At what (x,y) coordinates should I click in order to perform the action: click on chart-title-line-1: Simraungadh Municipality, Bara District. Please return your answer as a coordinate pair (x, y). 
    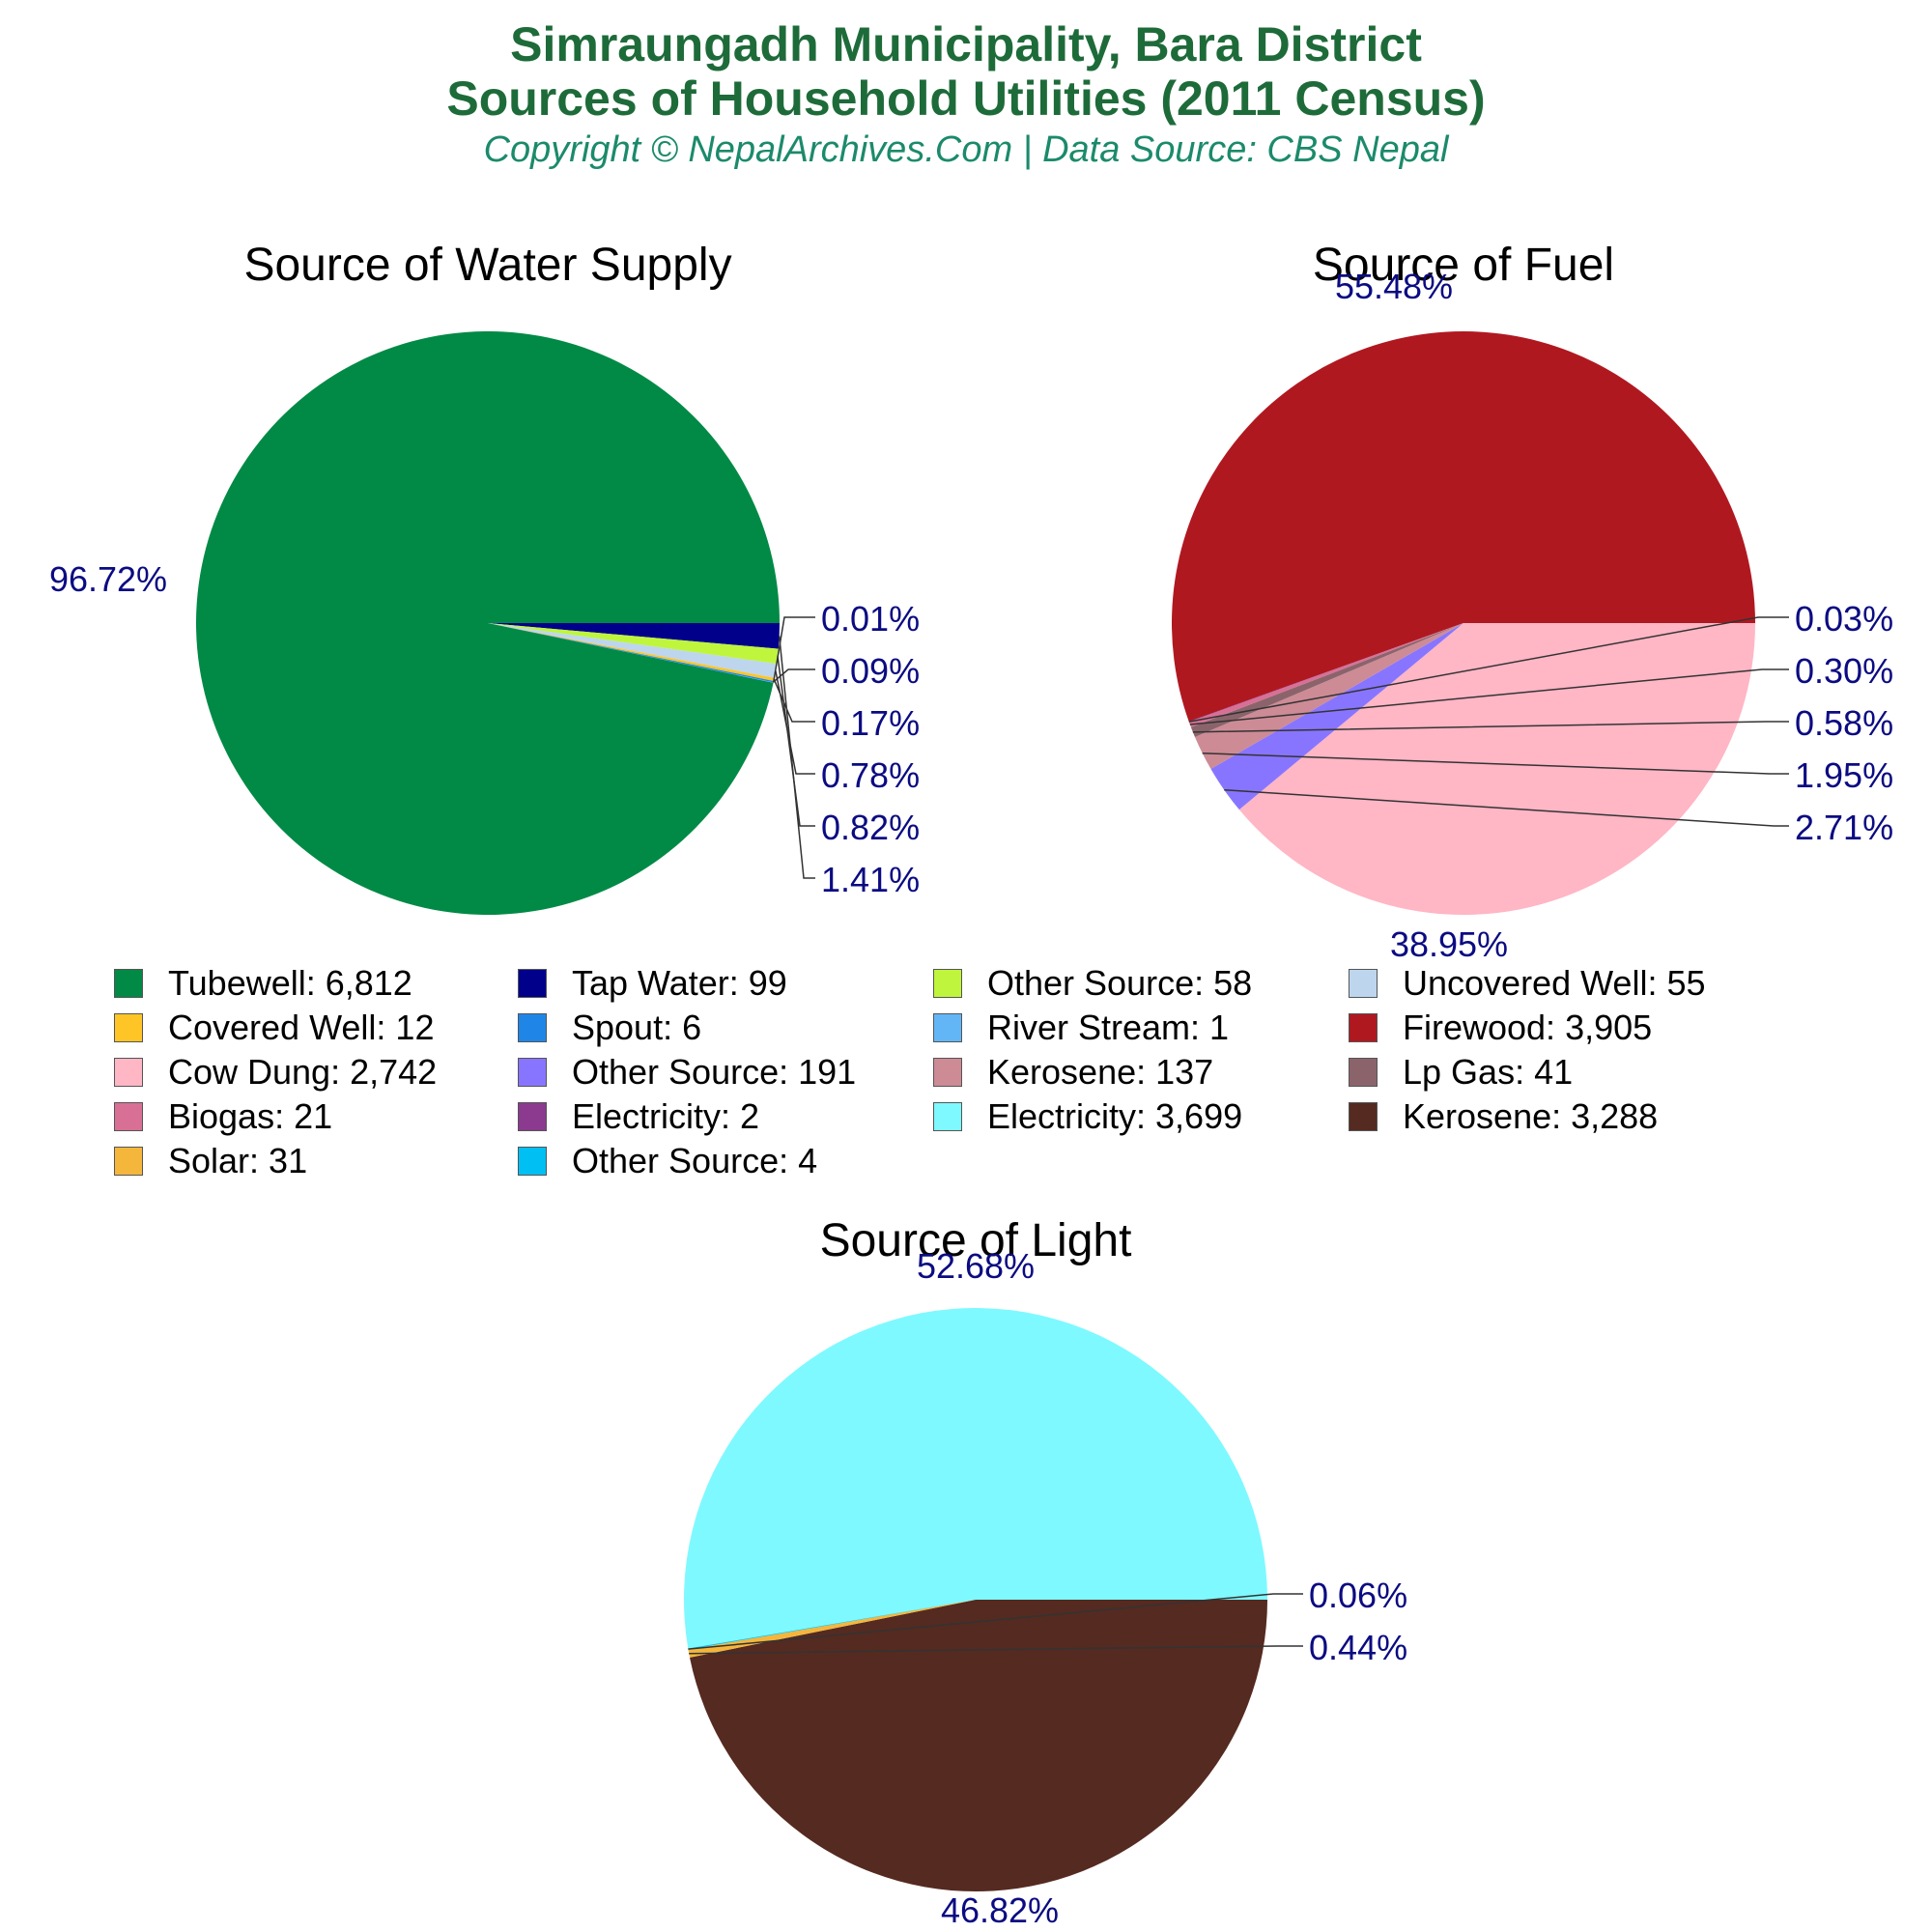
    Looking at the image, I should click on (966, 44).